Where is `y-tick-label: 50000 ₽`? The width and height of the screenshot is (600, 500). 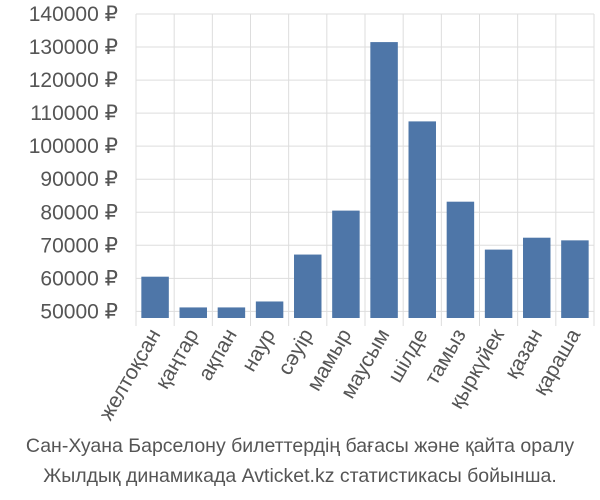
y-tick-label: 50000 ₽ is located at coordinates (79, 311).